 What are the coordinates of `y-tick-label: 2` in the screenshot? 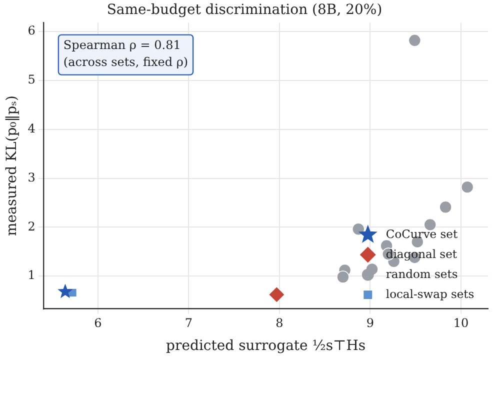 It's located at (32, 226).